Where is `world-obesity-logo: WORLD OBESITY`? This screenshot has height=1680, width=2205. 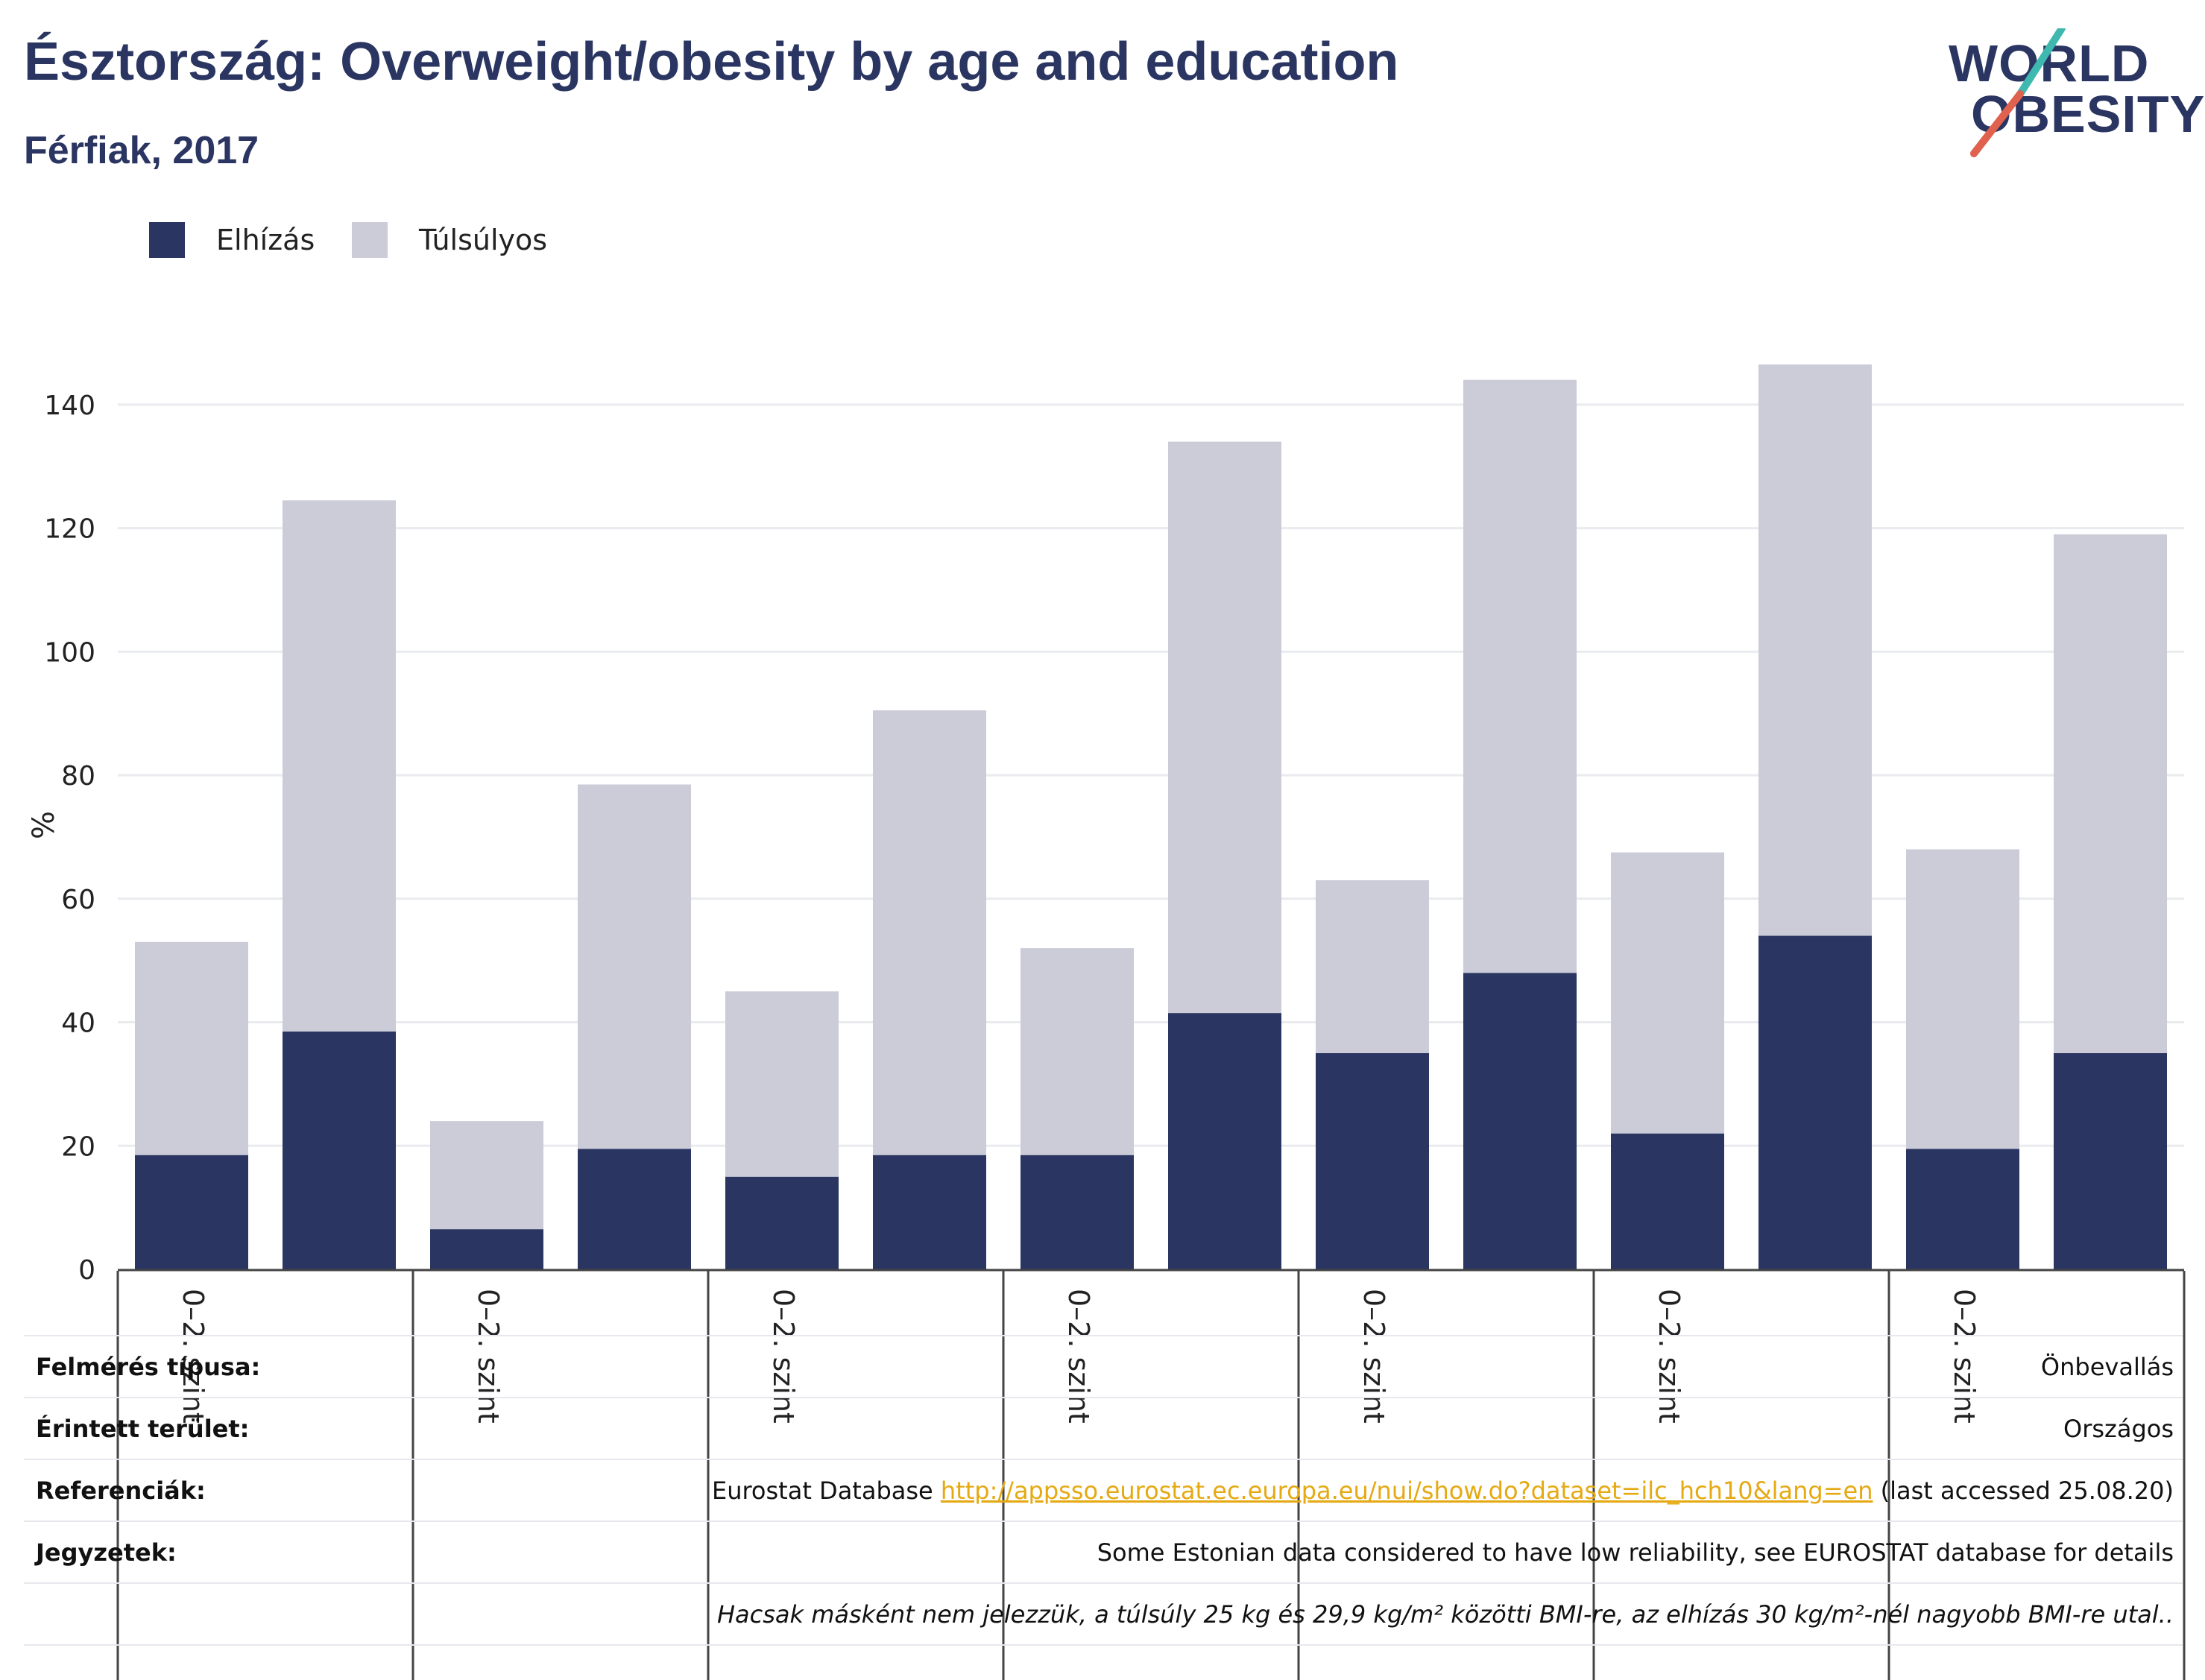 world-obesity-logo: WORLD OBESITY is located at coordinates (2071, 95).